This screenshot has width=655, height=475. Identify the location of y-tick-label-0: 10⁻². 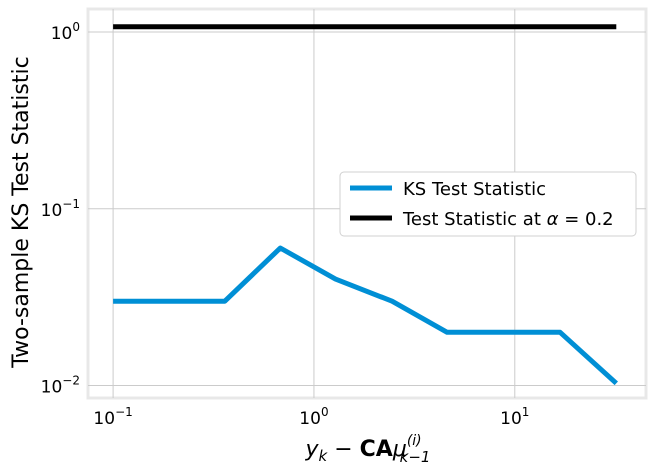
(60, 386).